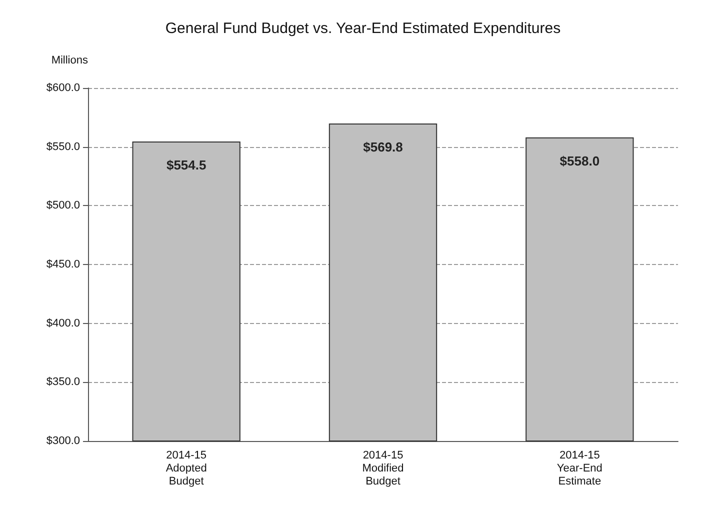  What do you see at coordinates (63, 146) in the screenshot?
I see `y-tick-label: $550.0` at bounding box center [63, 146].